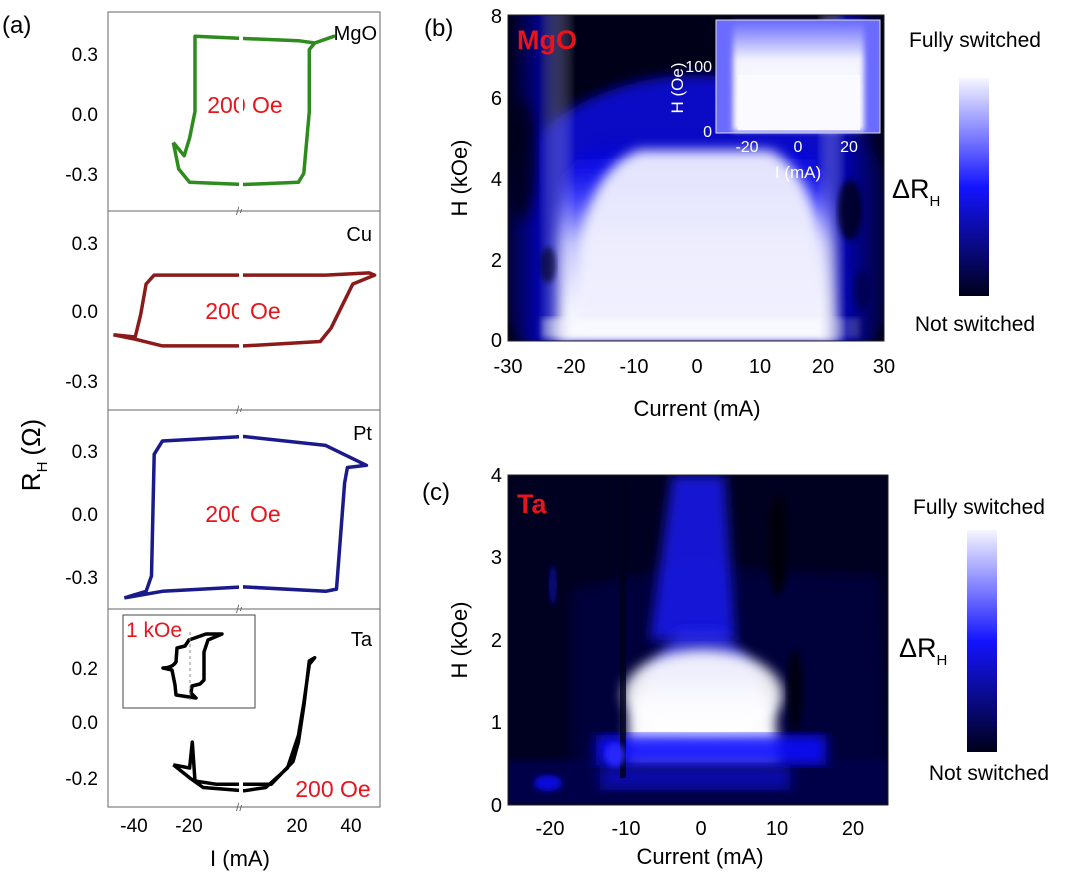 The image size is (1077, 874). Describe the element at coordinates (245, 309) in the screenshot. I see `hysteresis-loop-cu` at that location.